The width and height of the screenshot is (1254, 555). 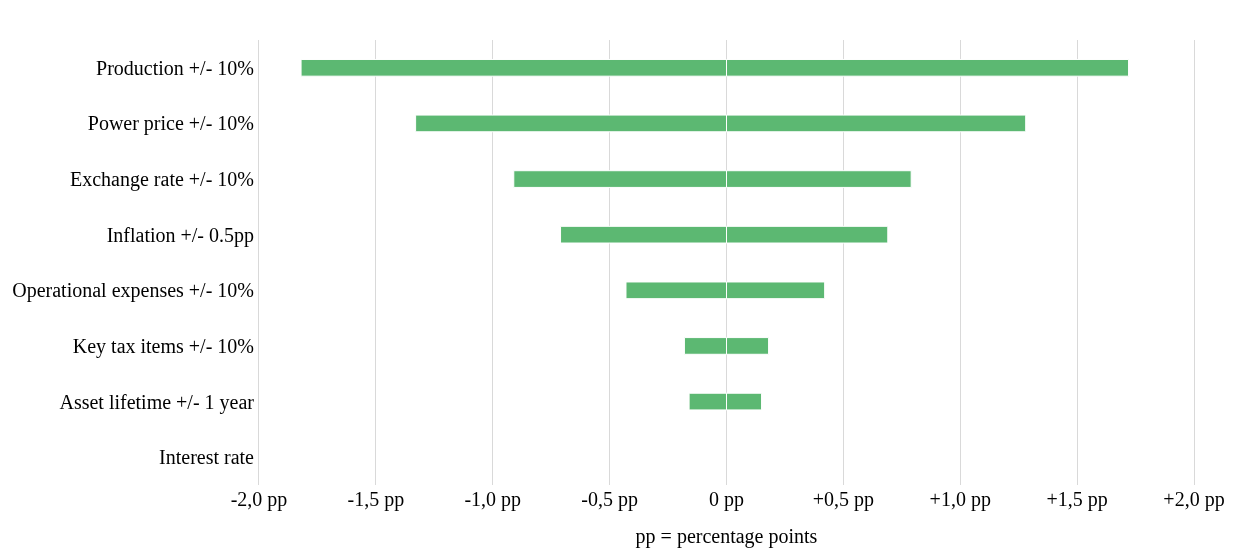 What do you see at coordinates (1194, 499) in the screenshot?
I see `x-tick-label: +2,0 pp` at bounding box center [1194, 499].